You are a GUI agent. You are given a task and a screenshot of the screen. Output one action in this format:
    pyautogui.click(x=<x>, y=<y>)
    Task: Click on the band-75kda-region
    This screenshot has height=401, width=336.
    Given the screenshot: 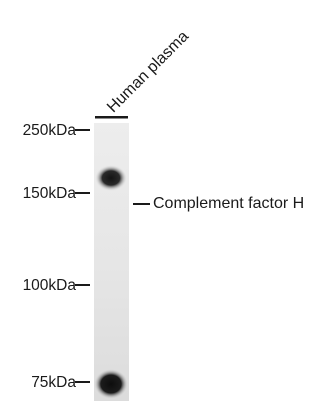 What is the action you would take?
    pyautogui.click(x=111, y=384)
    